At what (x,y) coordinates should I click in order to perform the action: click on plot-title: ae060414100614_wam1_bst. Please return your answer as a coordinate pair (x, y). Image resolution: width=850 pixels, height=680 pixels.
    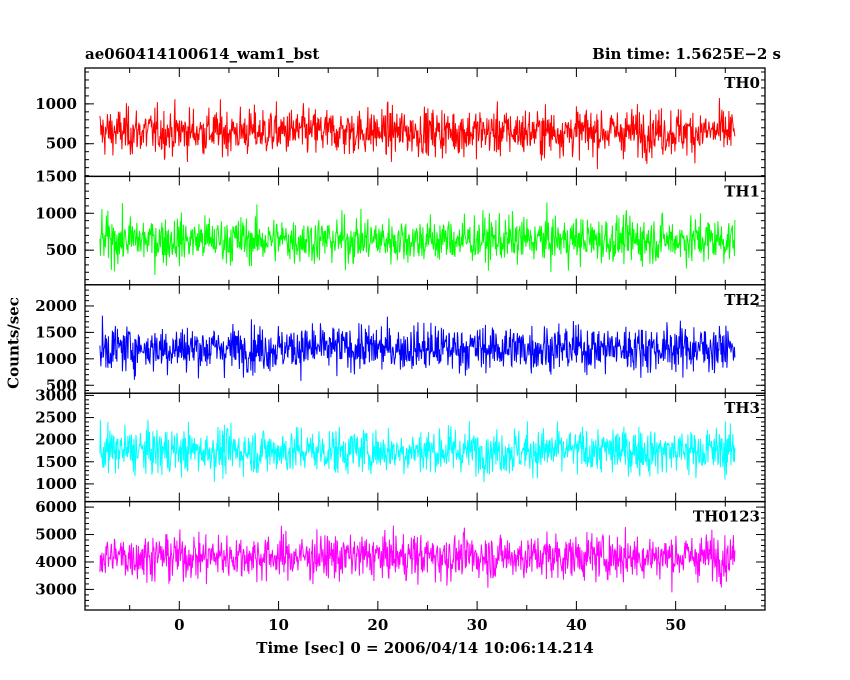
    Looking at the image, I should click on (202, 54).